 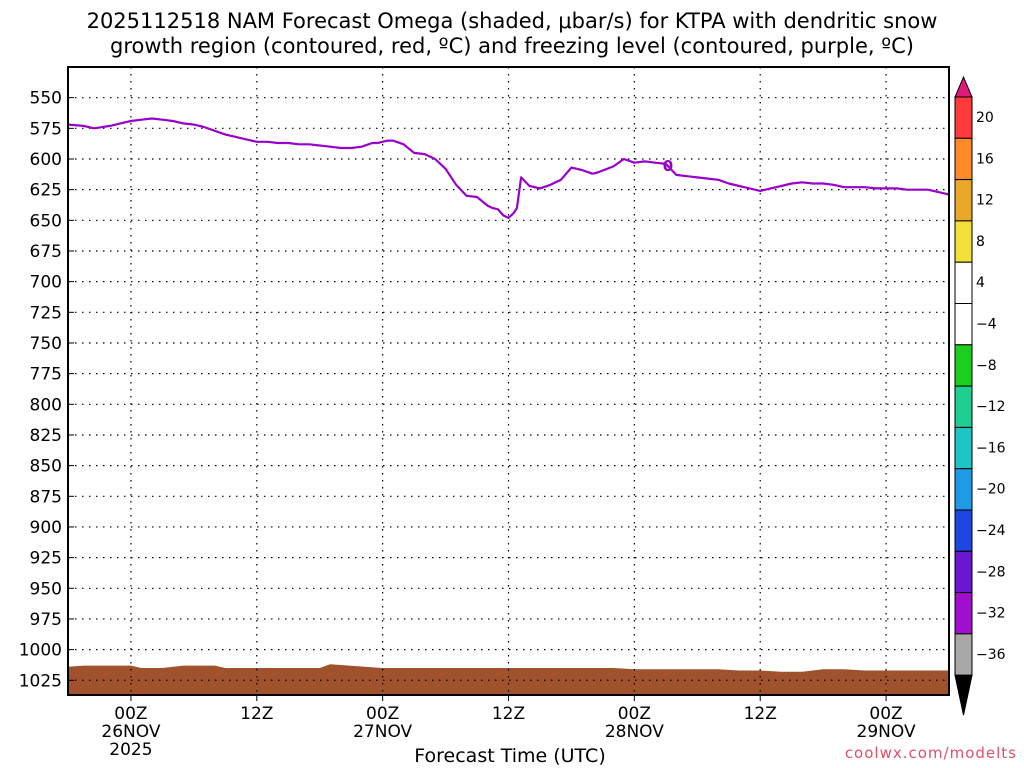 I want to click on y-tick-label: 700, so click(x=46, y=283).